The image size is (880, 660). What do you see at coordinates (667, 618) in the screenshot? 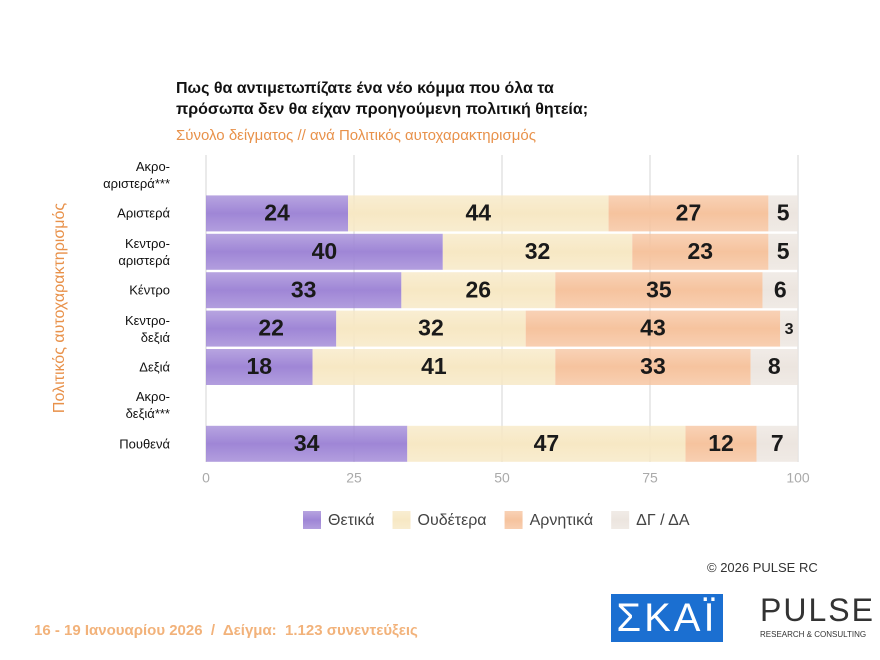
I see `logo-skai: ΣΚΑΪ` at bounding box center [667, 618].